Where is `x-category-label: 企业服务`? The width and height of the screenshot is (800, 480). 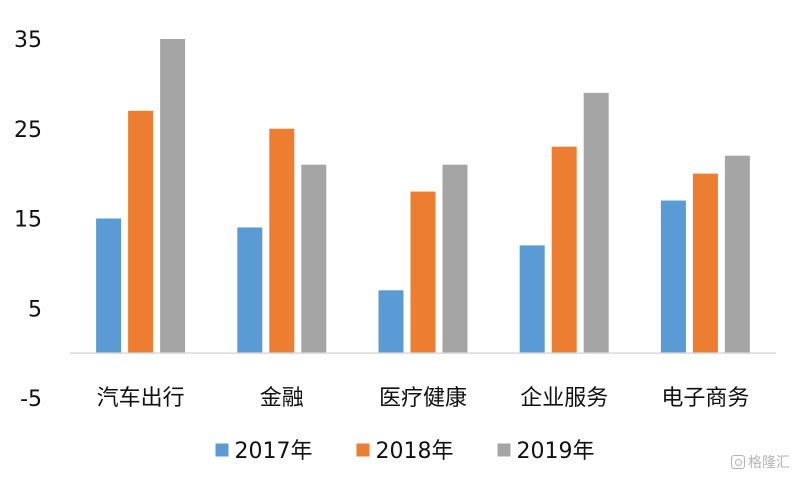
x-category-label: 企业服务 is located at coordinates (564, 398).